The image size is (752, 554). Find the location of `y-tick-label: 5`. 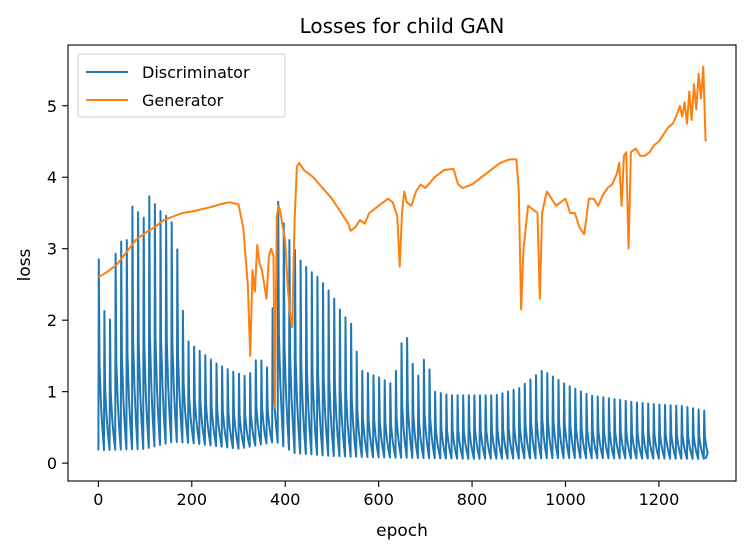

y-tick-label: 5 is located at coordinates (52, 106).